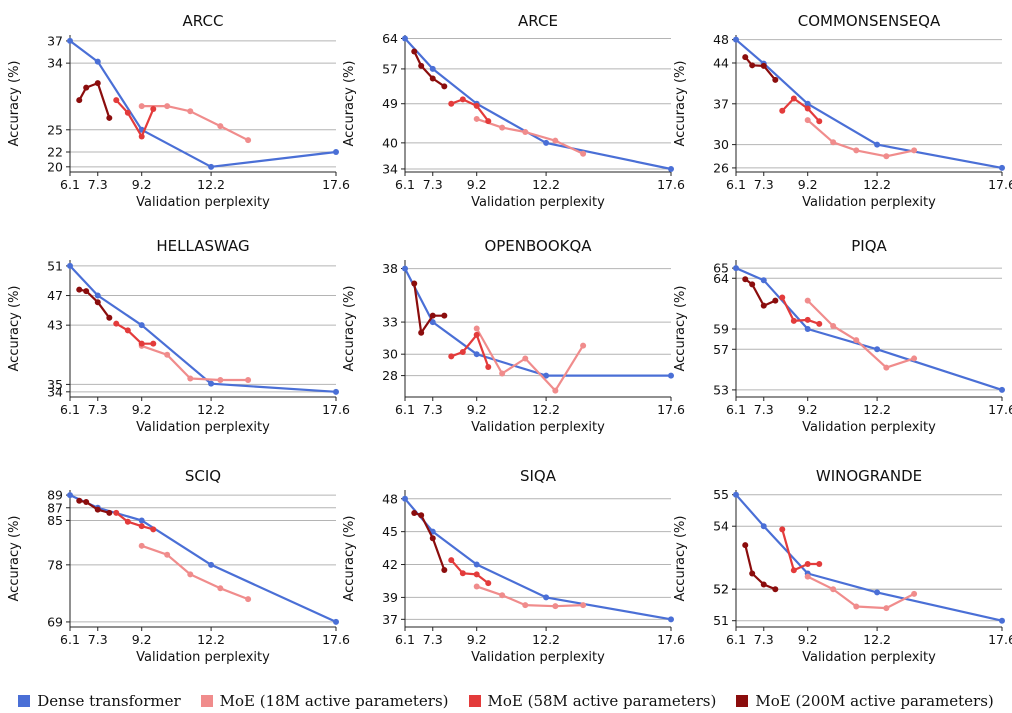 The width and height of the screenshot is (1012, 713). Describe the element at coordinates (55, 495) in the screenshot. I see `y-tick-label: 89` at that location.